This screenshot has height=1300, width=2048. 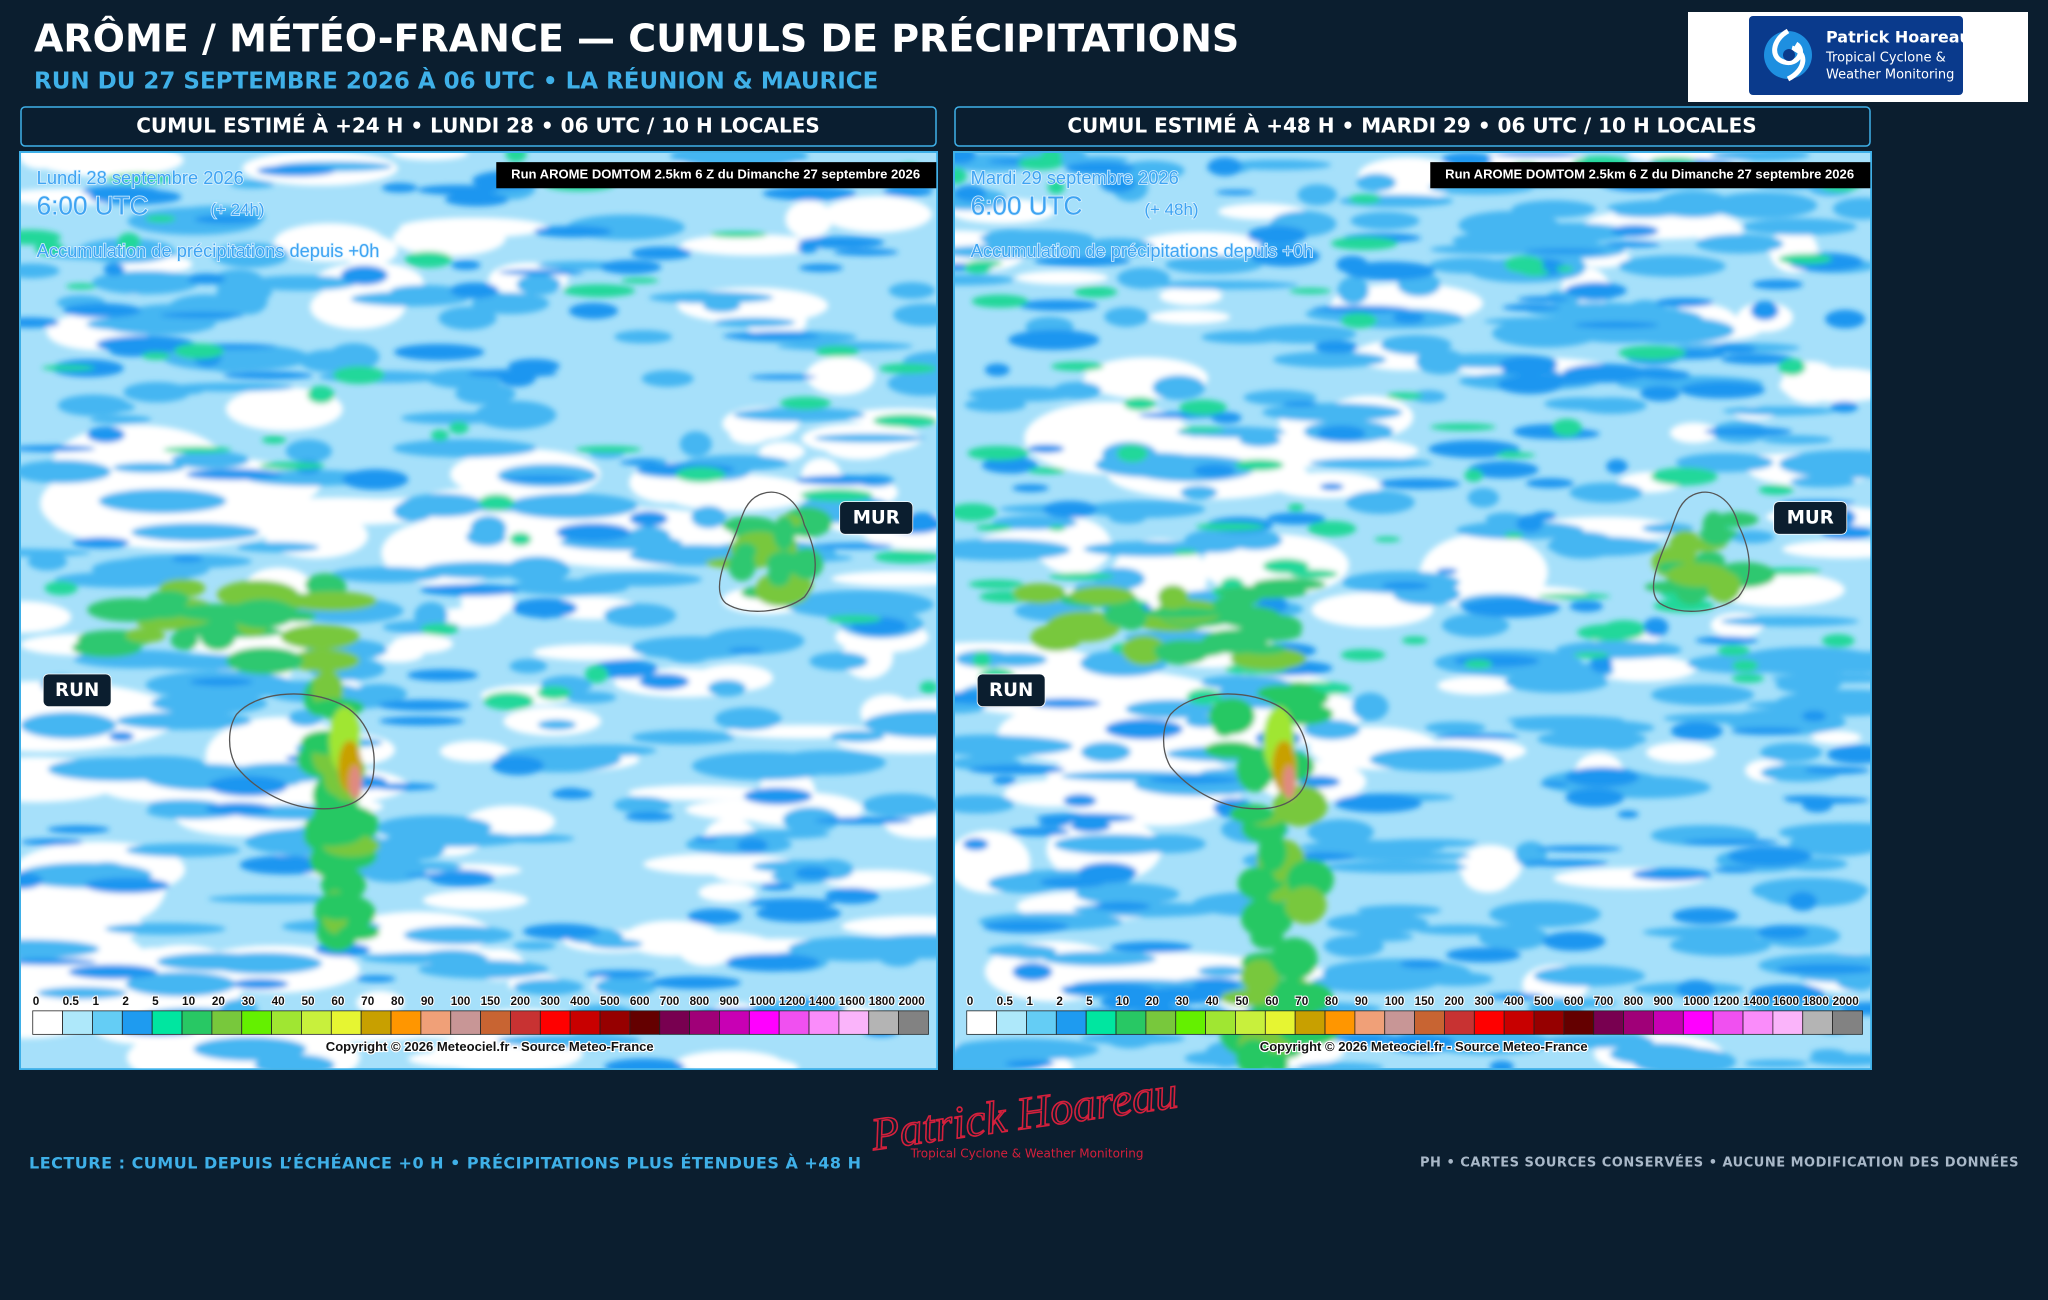 What do you see at coordinates (1089, 1001) in the screenshot?
I see `legend-label: 5` at bounding box center [1089, 1001].